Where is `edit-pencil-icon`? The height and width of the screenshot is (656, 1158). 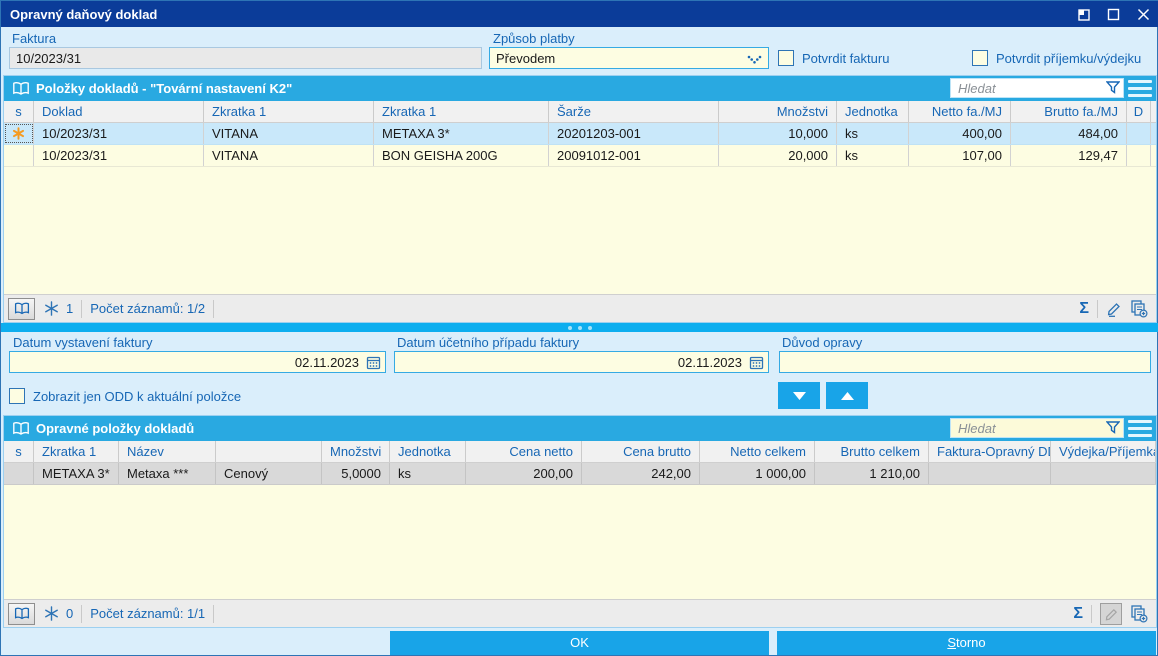
edit-pencil-icon is located at coordinates (1114, 309).